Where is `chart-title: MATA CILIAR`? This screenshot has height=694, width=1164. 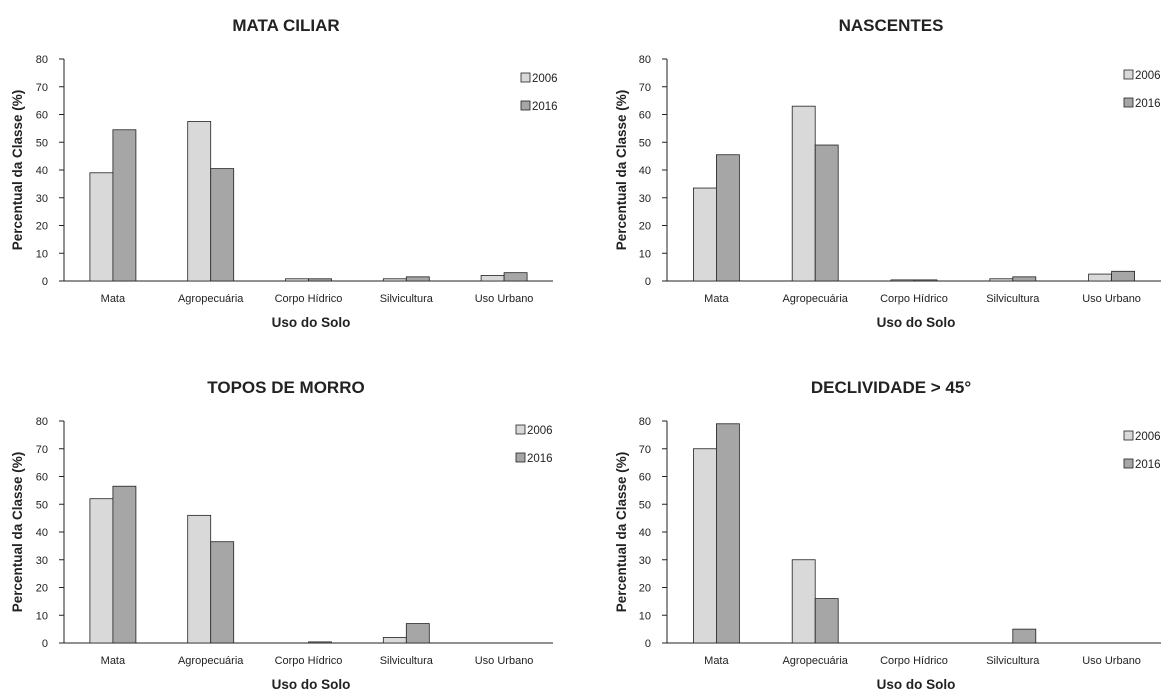
chart-title: MATA CILIAR is located at coordinates (285, 25).